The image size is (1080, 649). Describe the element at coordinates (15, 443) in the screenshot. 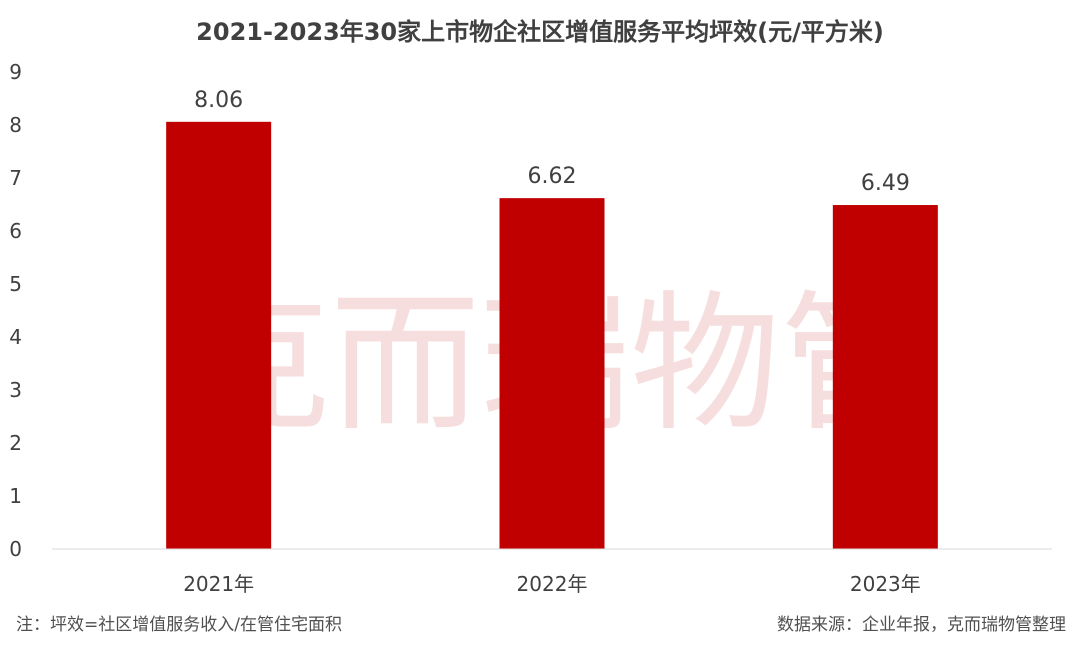

I see `y-tick-label: 2` at that location.